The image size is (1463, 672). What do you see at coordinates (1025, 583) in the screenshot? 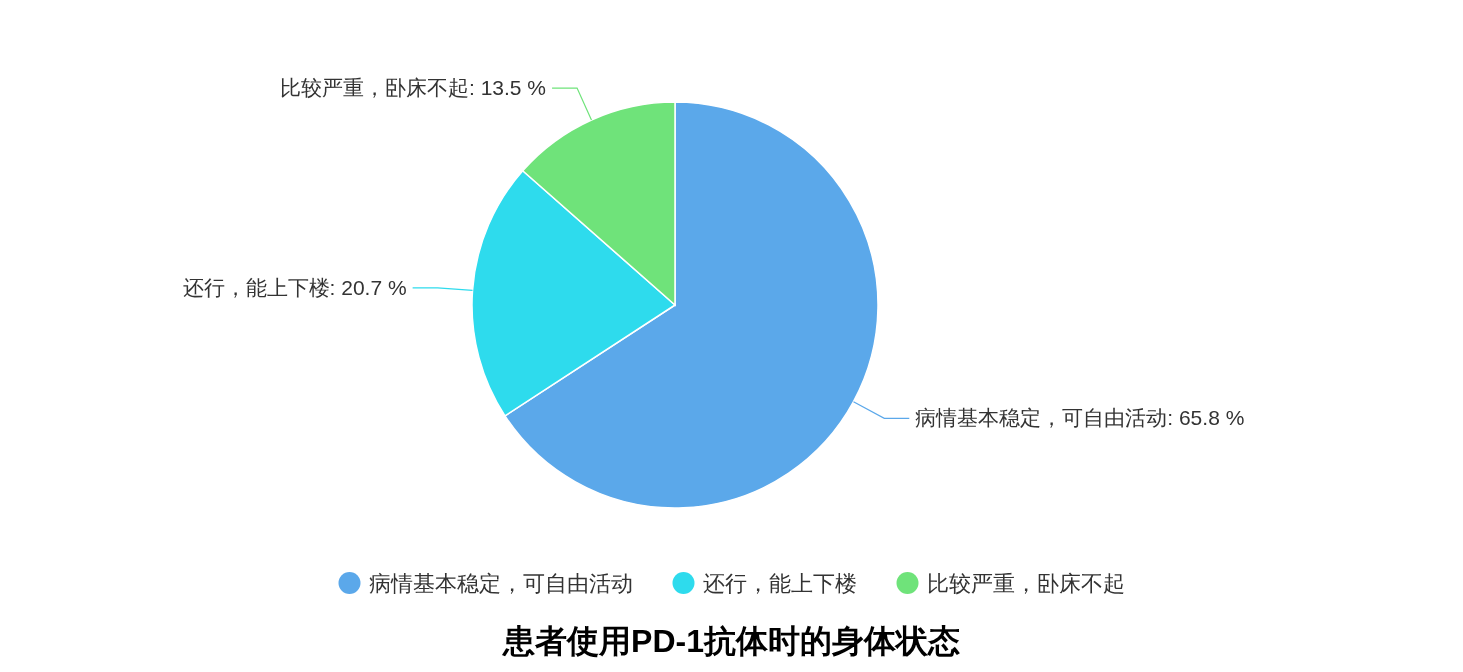
I see `legend-label: 比较严重，卧床不起` at bounding box center [1025, 583].